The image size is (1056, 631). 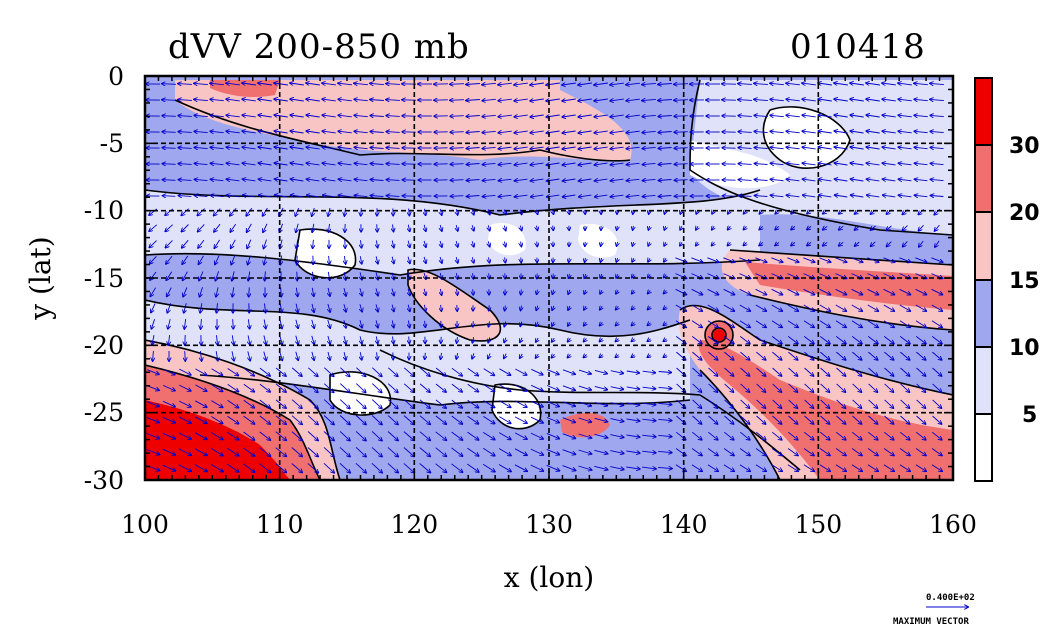 What do you see at coordinates (549, 577) in the screenshot?
I see `x-axis-label: x (lon)` at bounding box center [549, 577].